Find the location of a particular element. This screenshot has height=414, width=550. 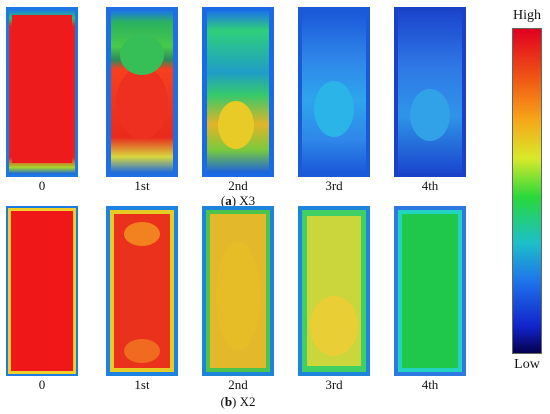

sample-label-b-2nd: 2nd is located at coordinates (238, 384).